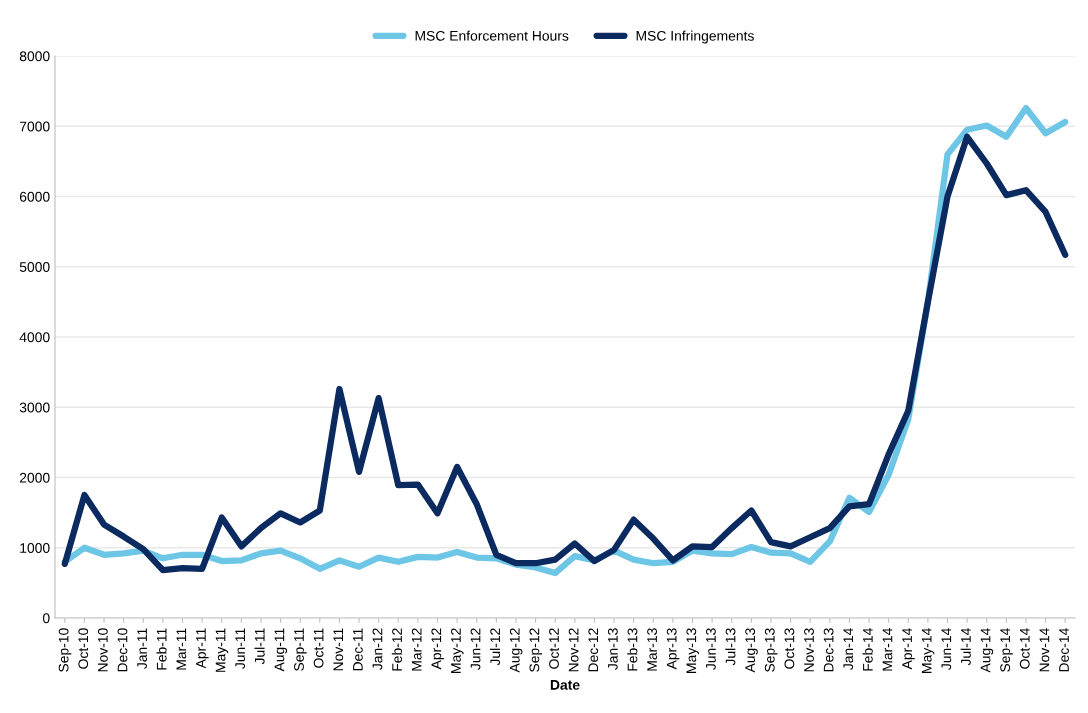 This screenshot has width=1088, height=713. What do you see at coordinates (83, 648) in the screenshot?
I see `x-tick-label: Oct-10` at bounding box center [83, 648].